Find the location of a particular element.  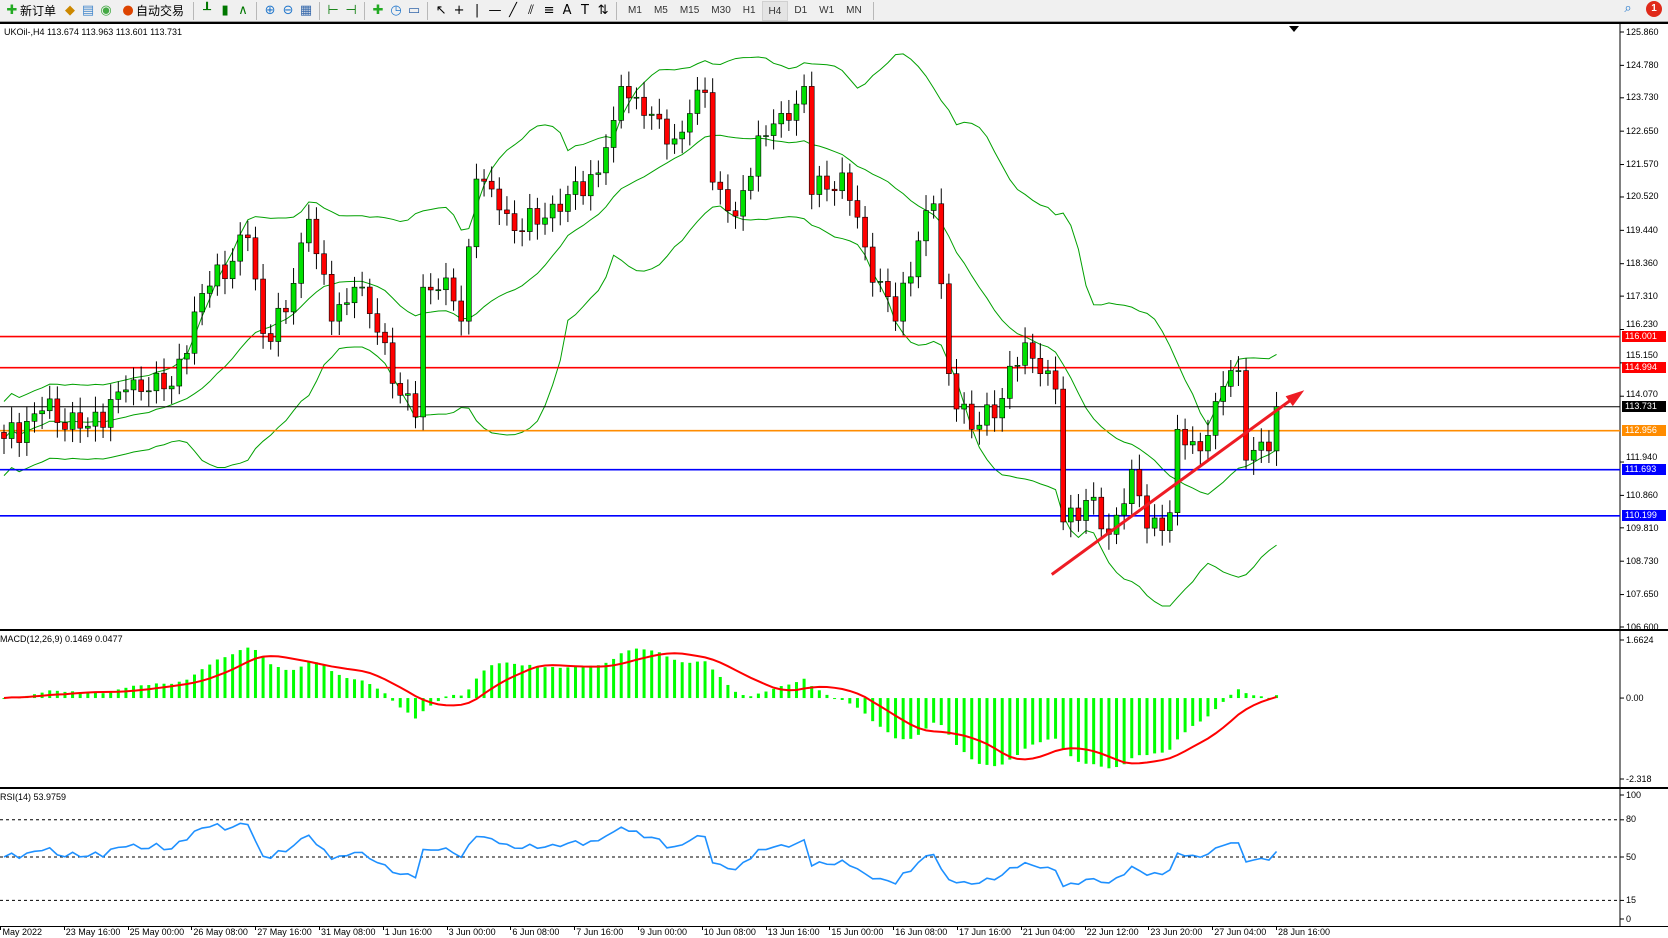

timeframe-w1: W1 is located at coordinates (827, 10).